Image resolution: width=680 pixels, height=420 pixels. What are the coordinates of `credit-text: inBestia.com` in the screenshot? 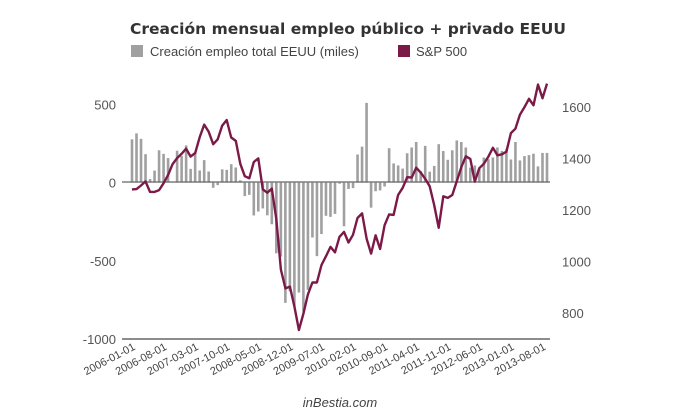 It's located at (340, 402).